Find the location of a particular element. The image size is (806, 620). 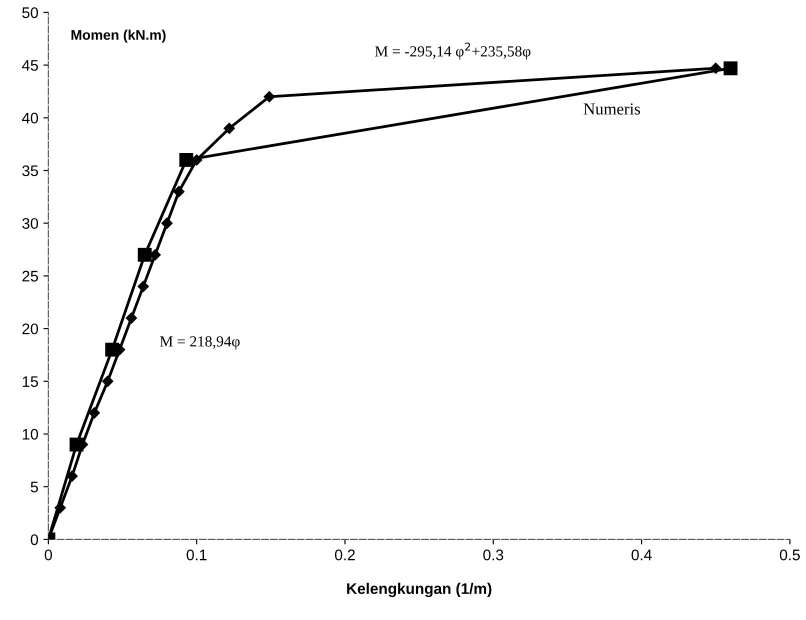

annotation: M = -295,14 φ$^{2}$+235,58φ is located at coordinates (452, 51).